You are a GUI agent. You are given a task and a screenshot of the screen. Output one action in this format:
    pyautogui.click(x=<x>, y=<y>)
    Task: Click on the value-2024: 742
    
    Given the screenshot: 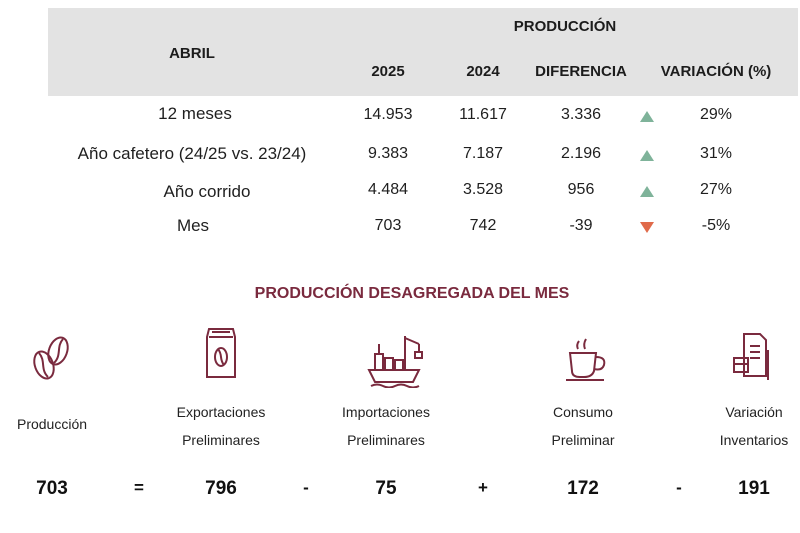 What is the action you would take?
    pyautogui.click(x=483, y=225)
    